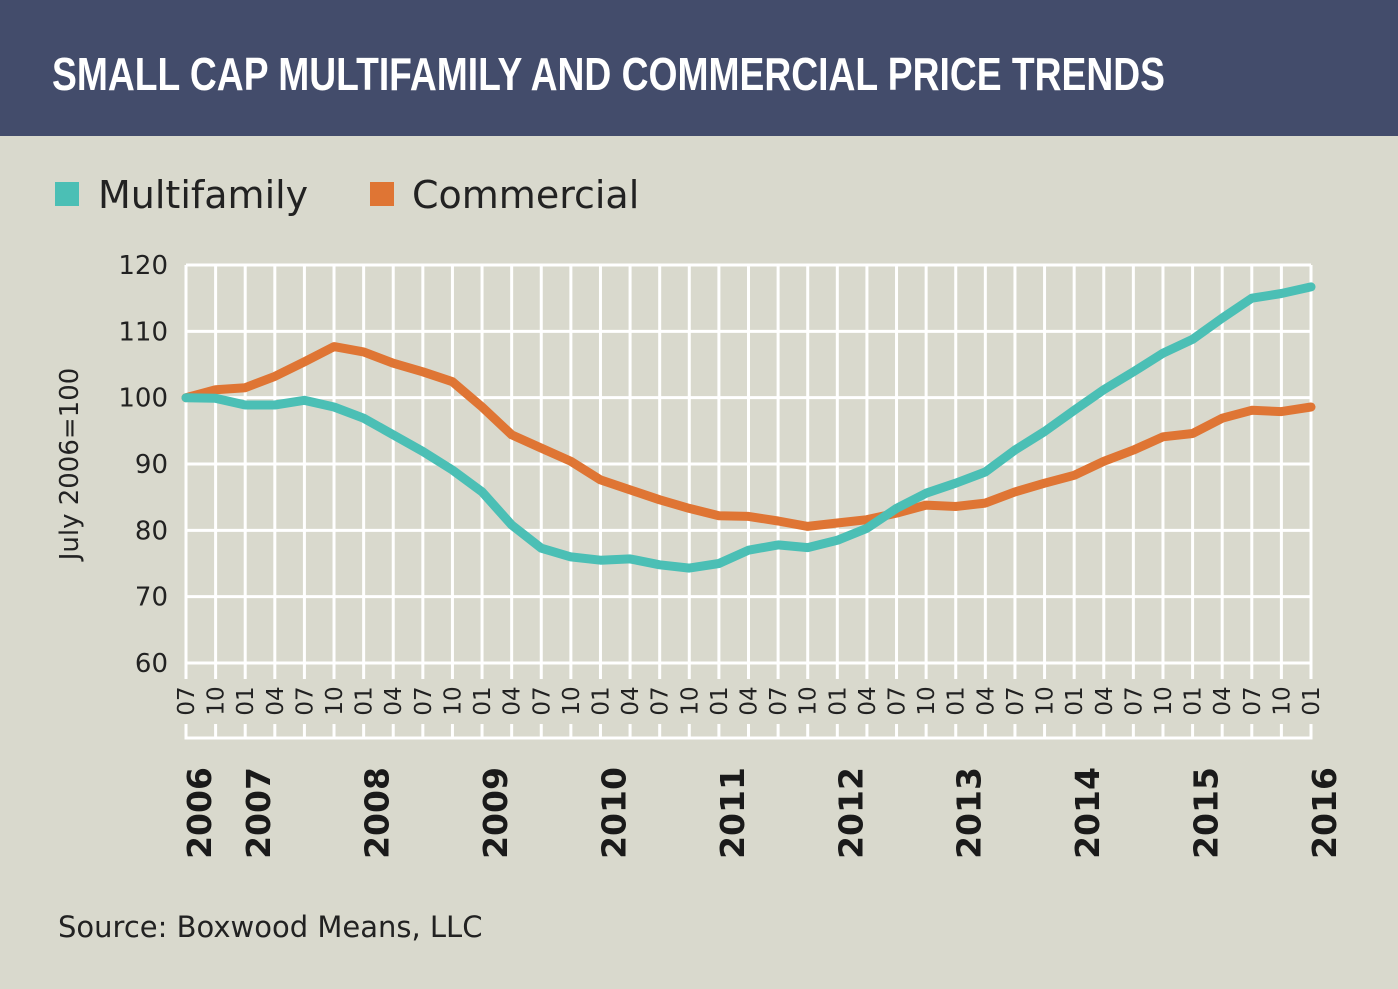  Describe the element at coordinates (495, 813) in the screenshot. I see `year-label: 2009` at that location.